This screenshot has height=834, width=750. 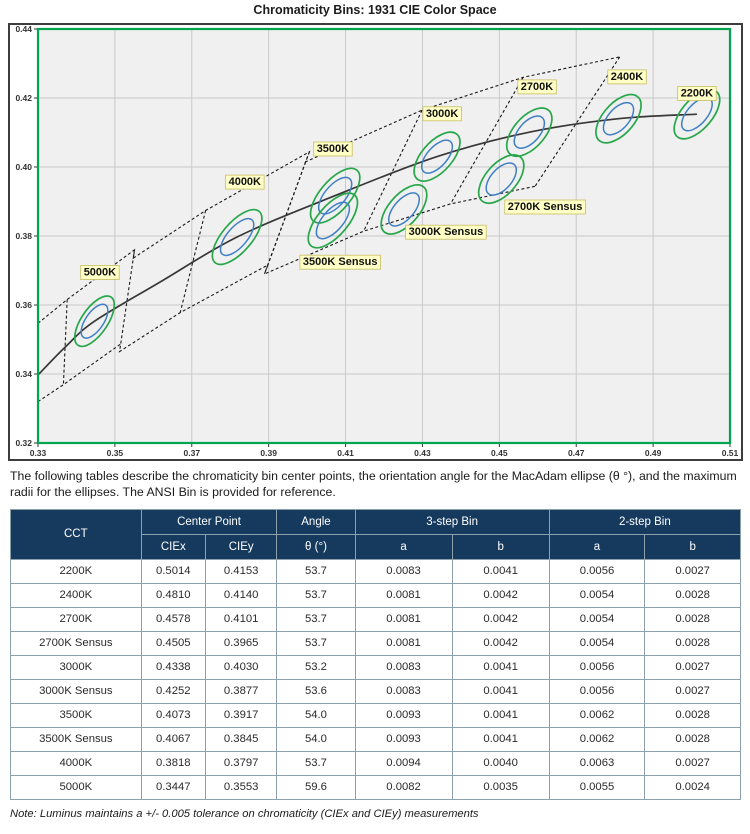 What do you see at coordinates (241, 691) in the screenshot?
I see `table-cell: 0.3877` at bounding box center [241, 691].